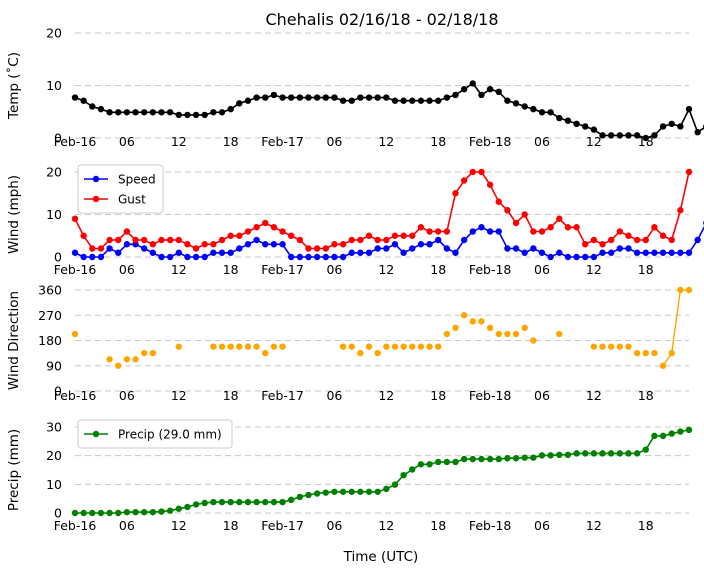 The image size is (704, 573). I want to click on x-tick-label: Feb-16, so click(75, 269).